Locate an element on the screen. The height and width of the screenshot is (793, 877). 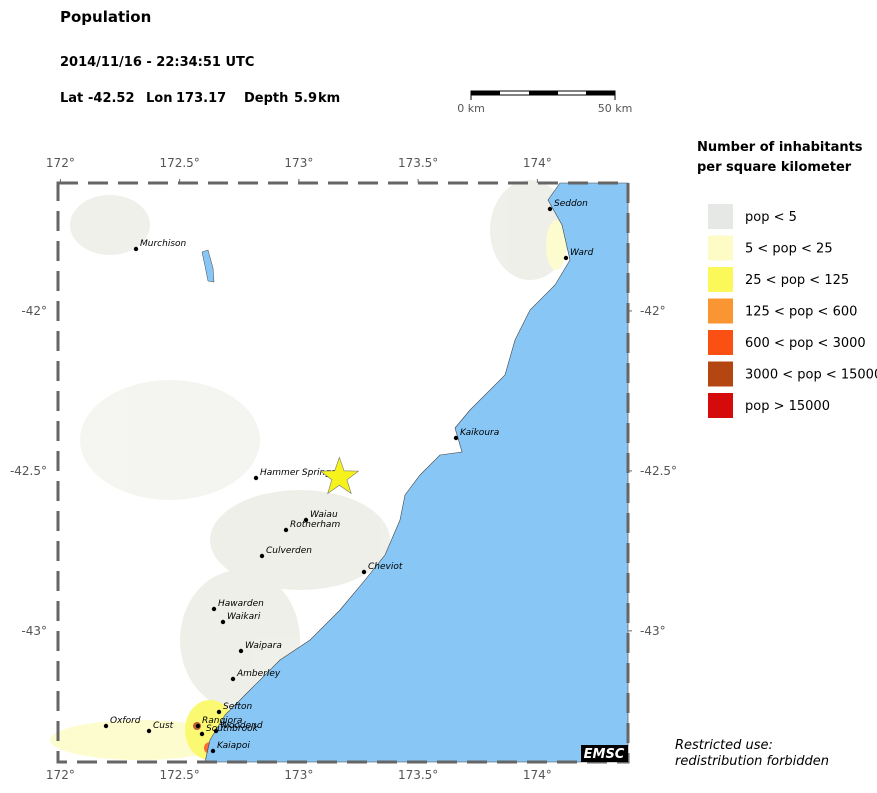
scale-label: 0 km is located at coordinates (471, 108).